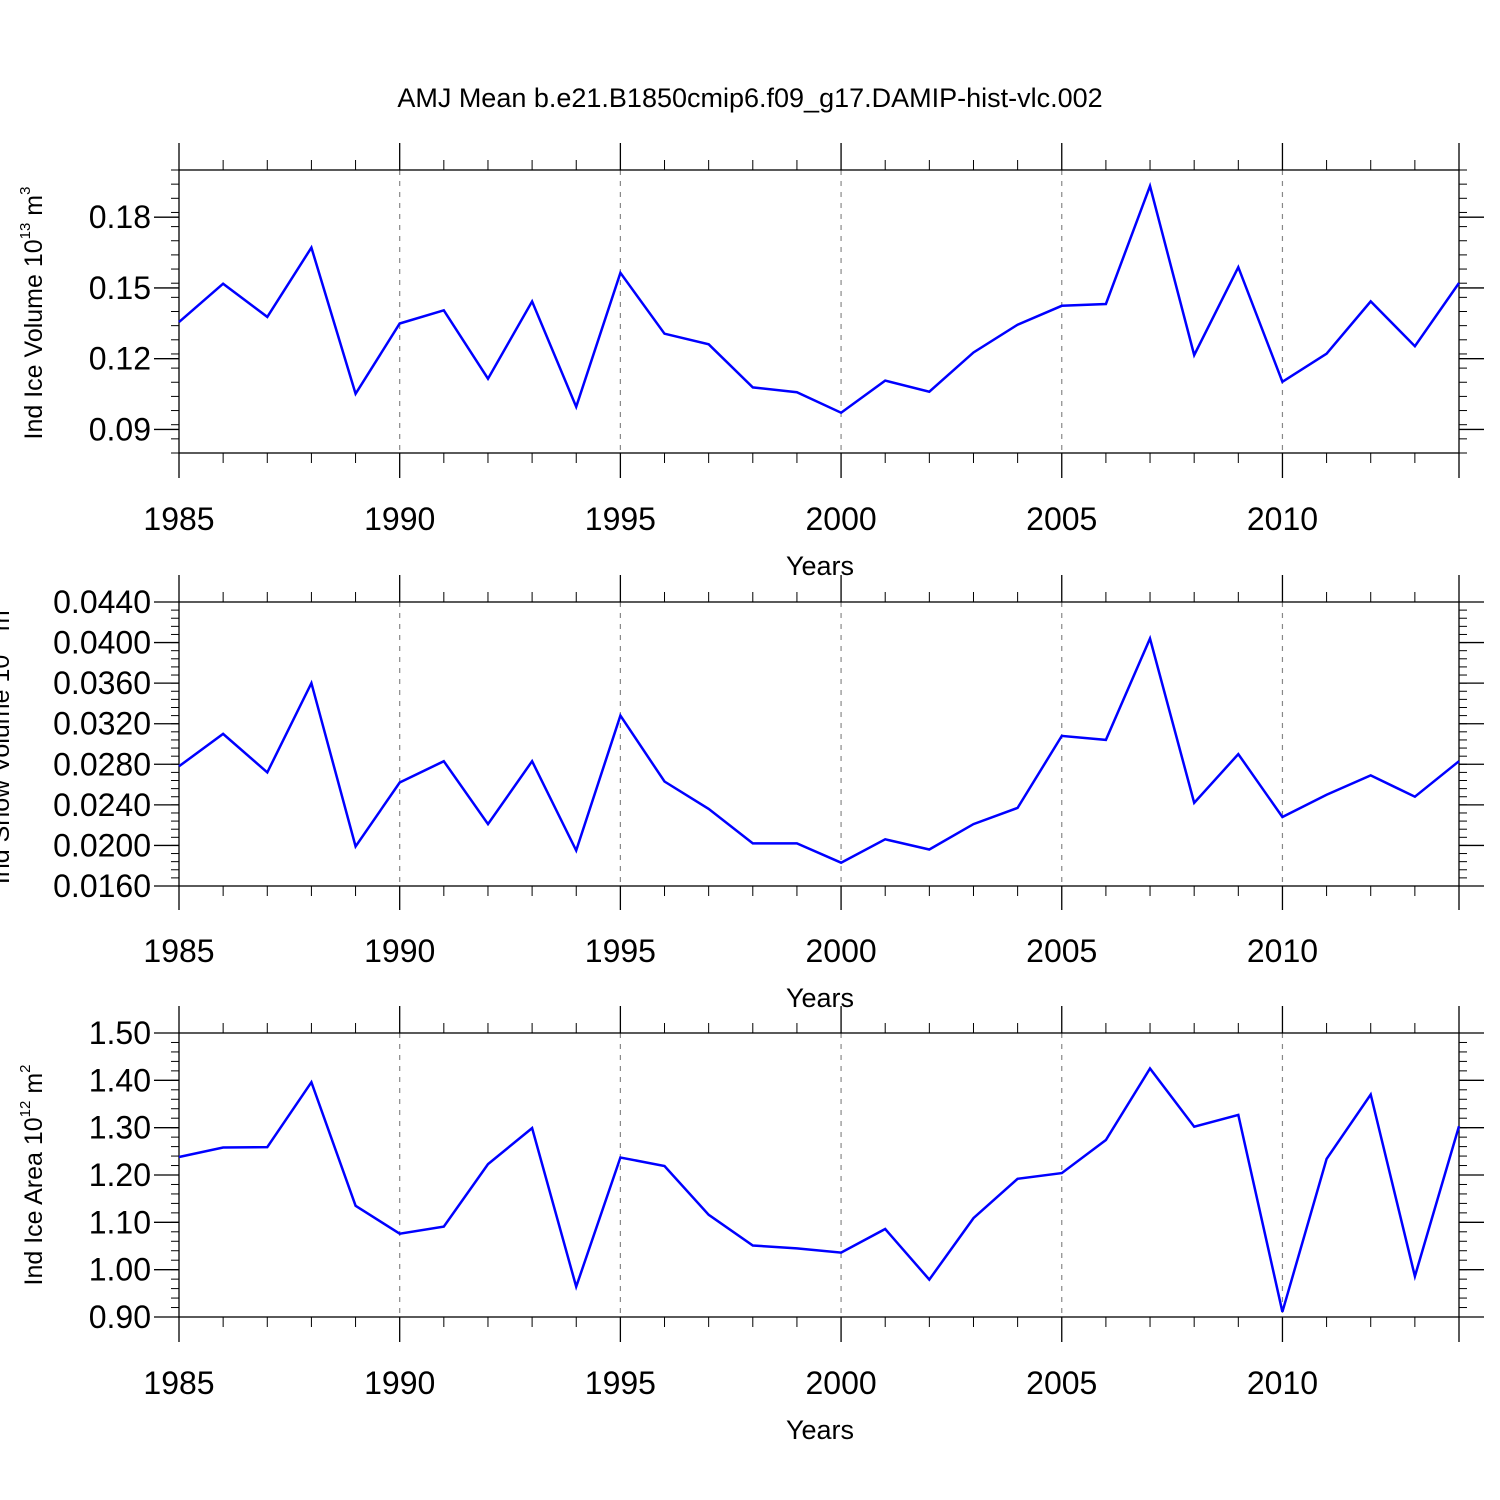  Describe the element at coordinates (25, 1069) in the screenshot. I see `panel-2-ylabel-unit-exp: 2` at that location.